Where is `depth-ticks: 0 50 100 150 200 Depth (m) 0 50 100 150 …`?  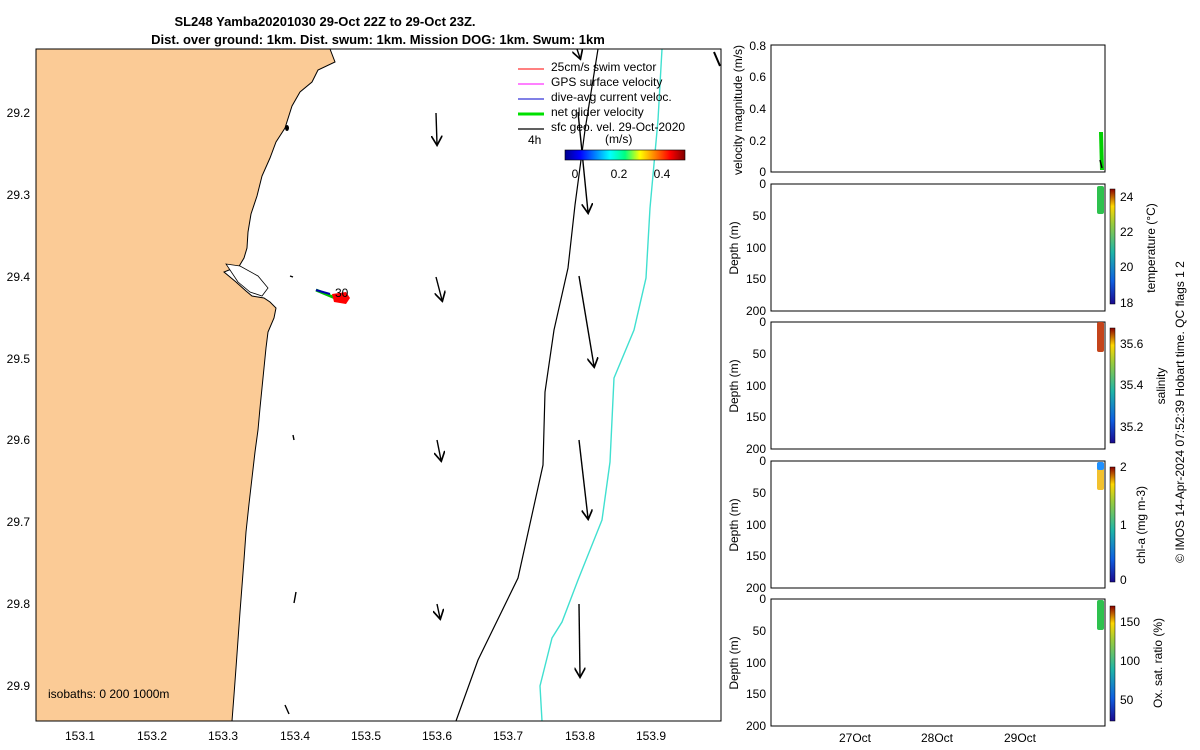 depth-ticks: 0 50 100 150 200 Depth (m) 0 50 100 150 … is located at coordinates (746, 455).